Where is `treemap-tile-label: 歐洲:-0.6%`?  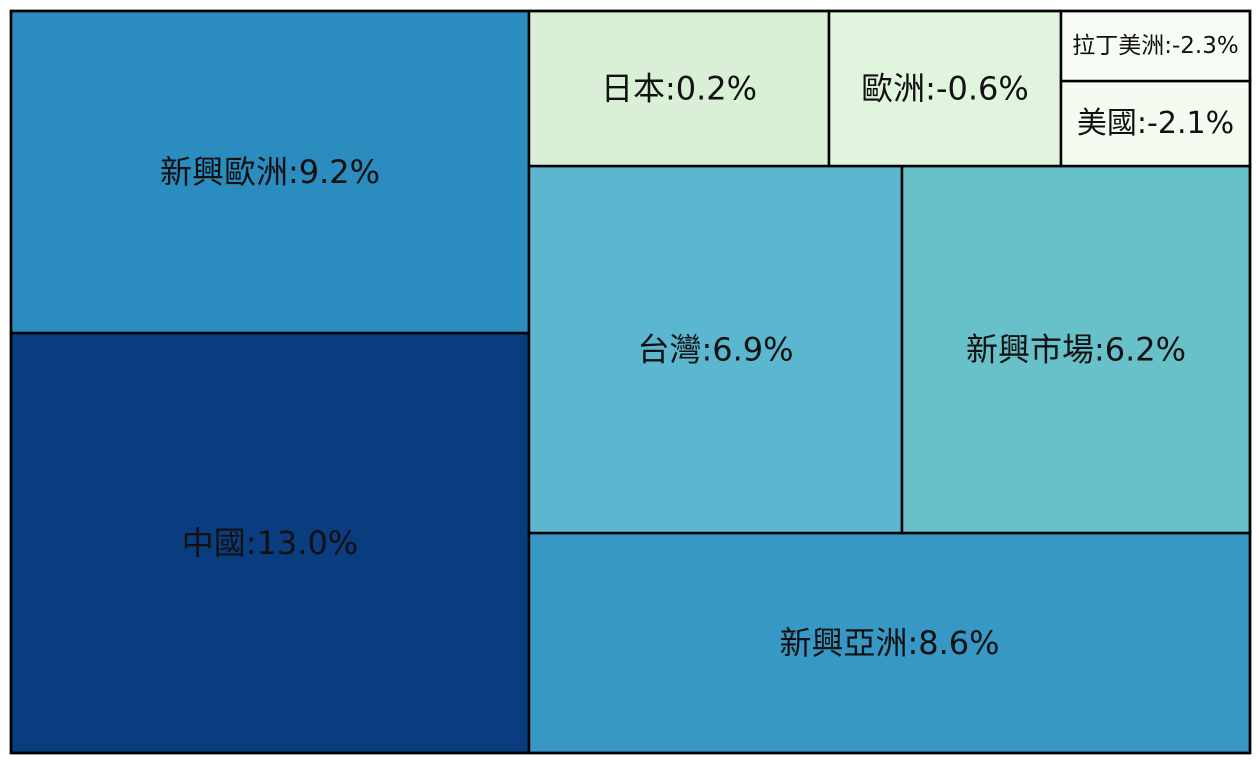 treemap-tile-label: 歐洲:-0.6% is located at coordinates (945, 89).